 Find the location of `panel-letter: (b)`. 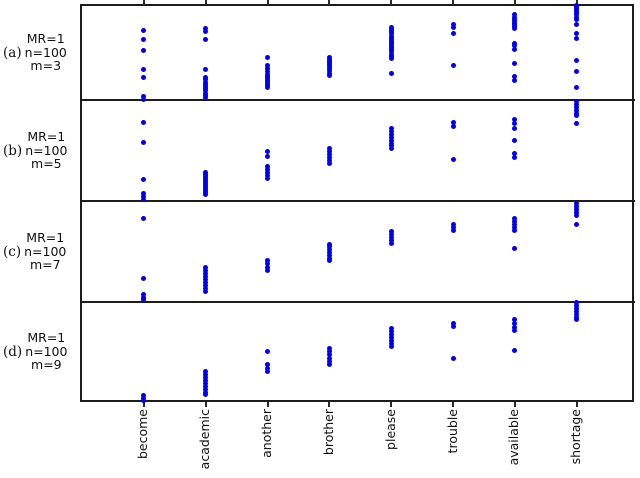

panel-letter: (b) is located at coordinates (13, 150).